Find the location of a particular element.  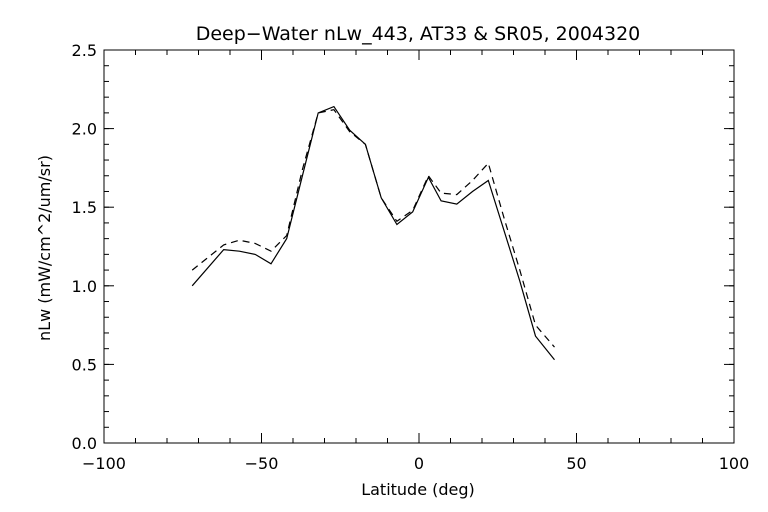

x-tick-label: −50 is located at coordinates (262, 463).